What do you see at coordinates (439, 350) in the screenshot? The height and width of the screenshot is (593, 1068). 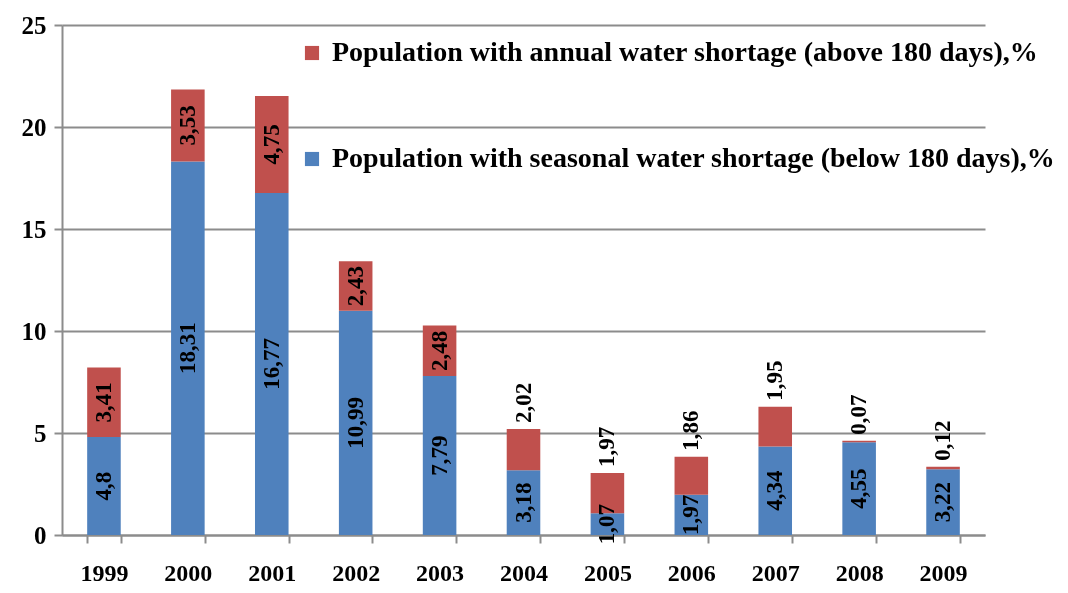 I see `data-label: 2,48` at bounding box center [439, 350].